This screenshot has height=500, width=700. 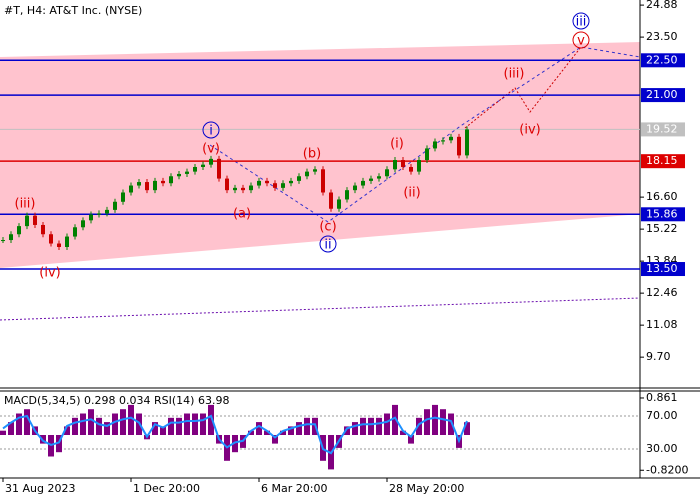 What do you see at coordinates (211, 149) in the screenshot?
I see `wave-label: (v)` at bounding box center [211, 149].